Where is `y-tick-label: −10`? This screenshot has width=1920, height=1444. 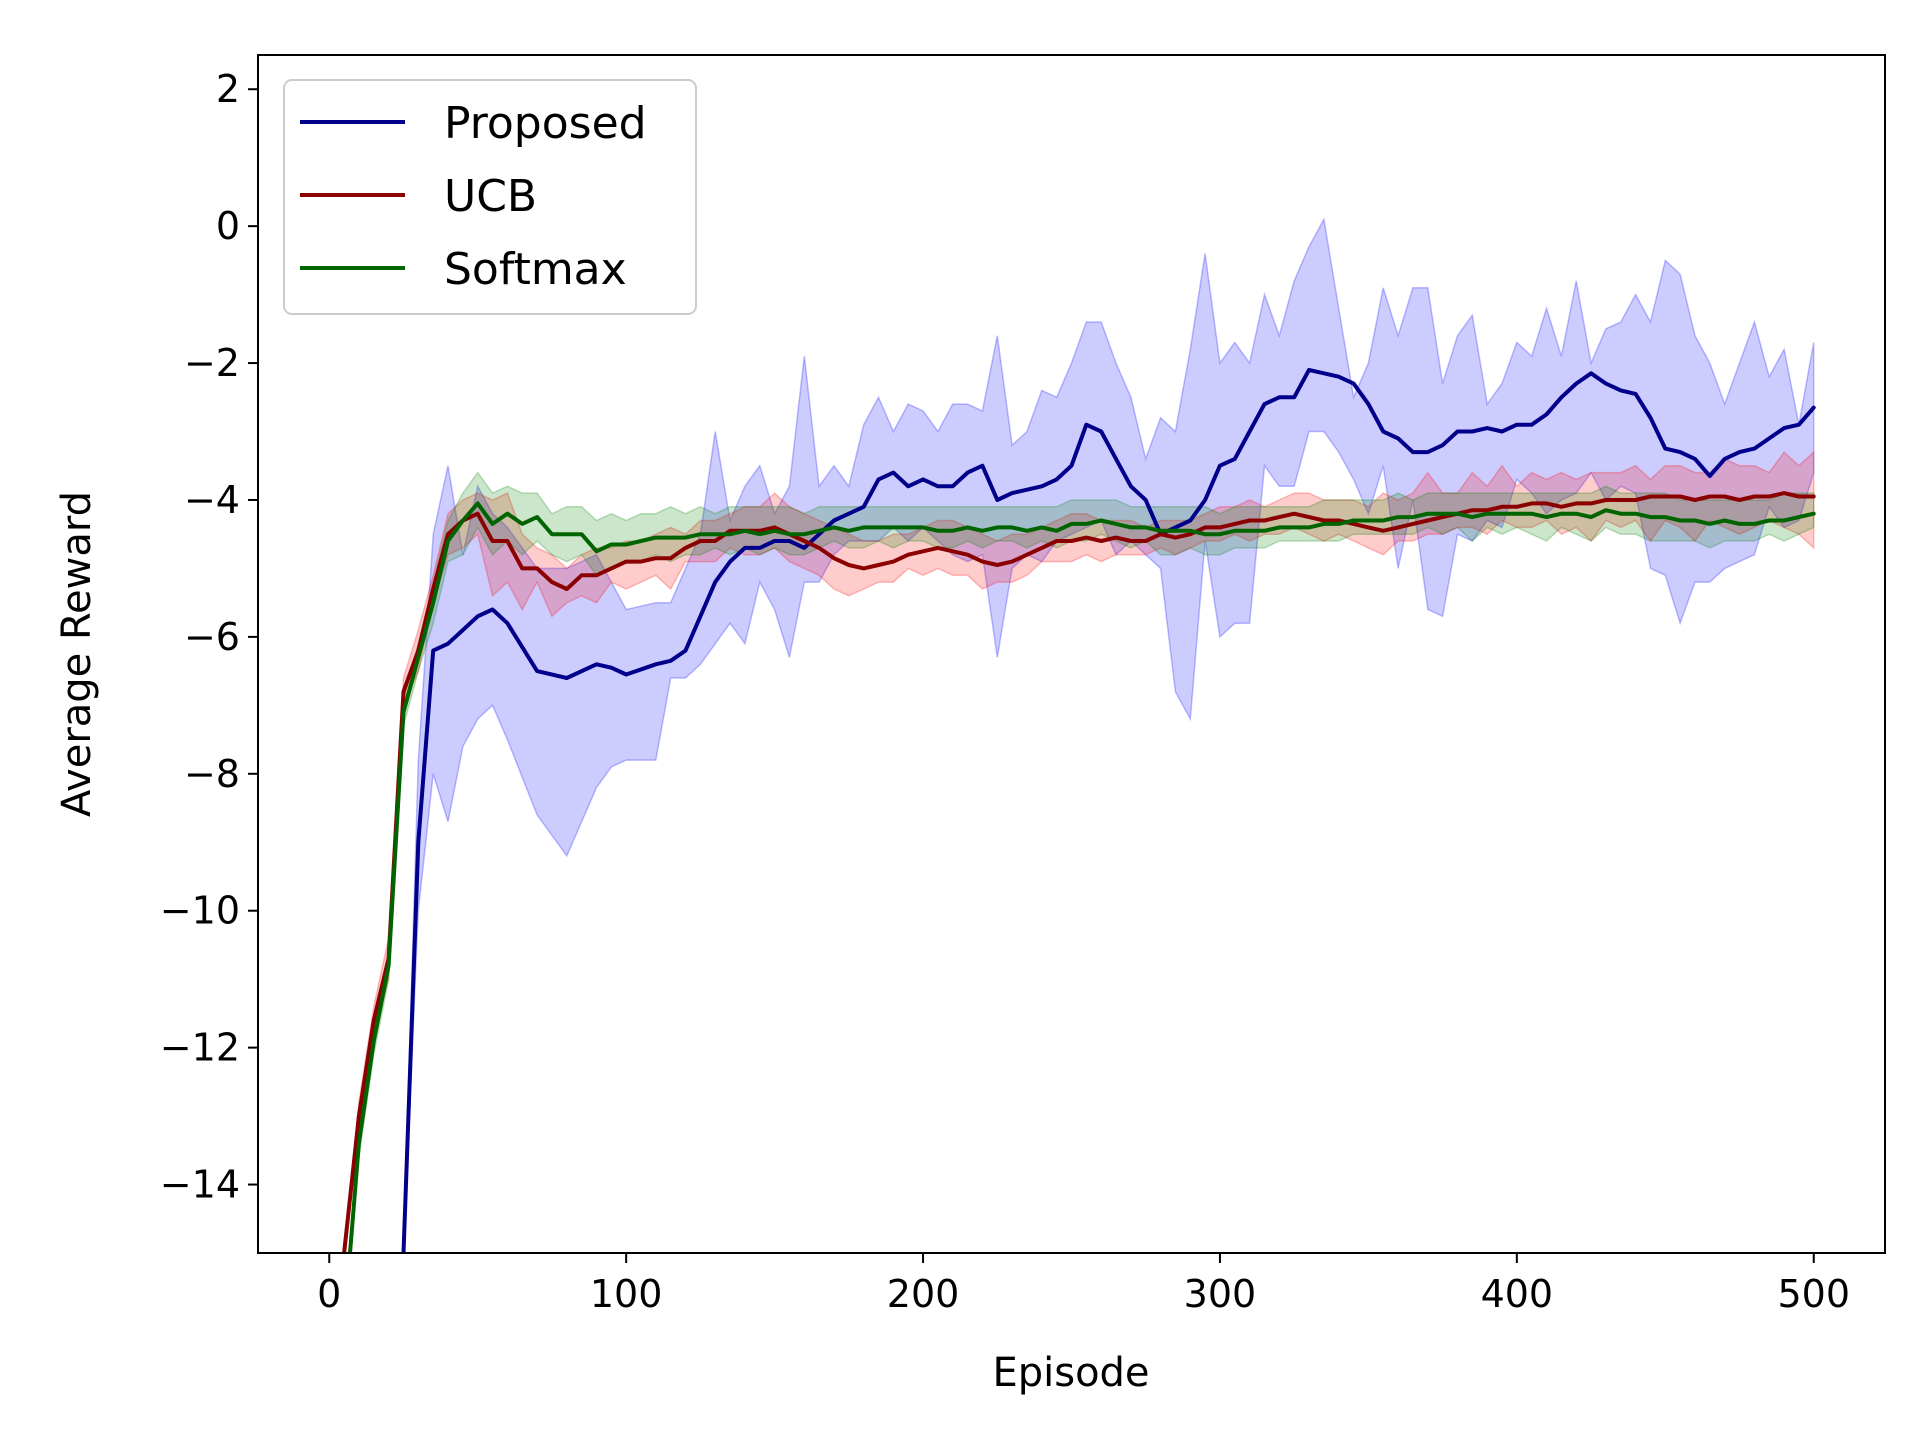
y-tick-label: −10 is located at coordinates (200, 911).